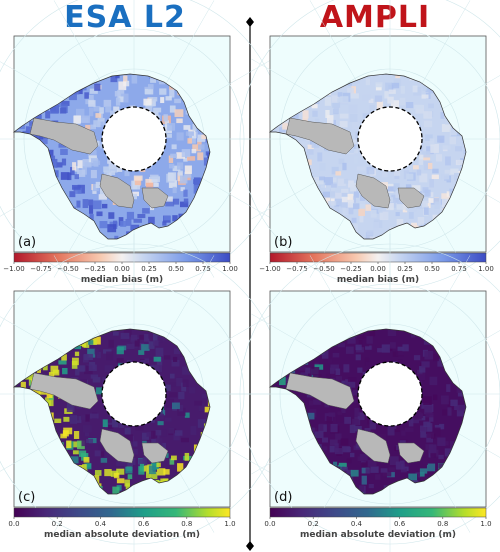  What do you see at coordinates (250, 546) in the screenshot?
I see `divider-bottom-diamond` at bounding box center [250, 546].